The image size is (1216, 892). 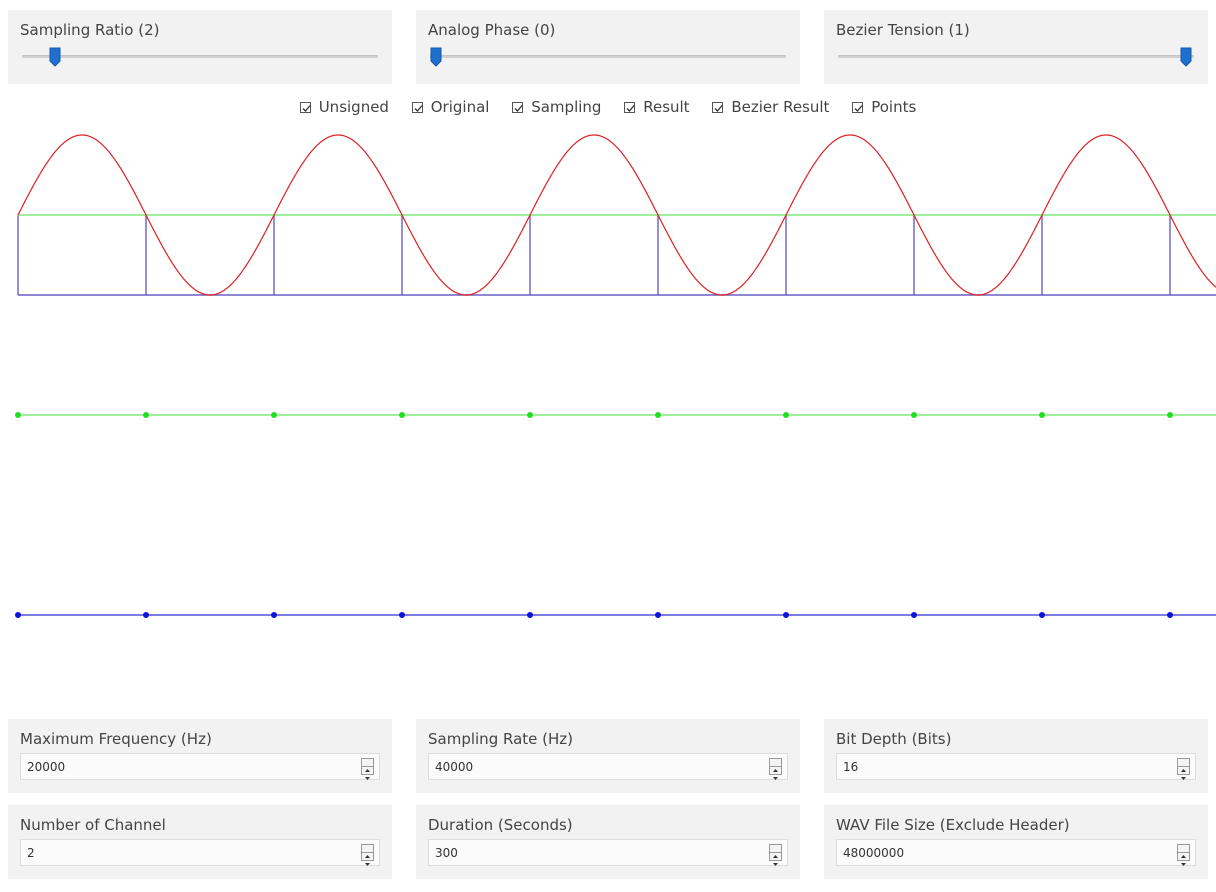 What do you see at coordinates (116, 739) in the screenshot?
I see `max-frequency-label: Maximum Frequency (Hz)` at bounding box center [116, 739].